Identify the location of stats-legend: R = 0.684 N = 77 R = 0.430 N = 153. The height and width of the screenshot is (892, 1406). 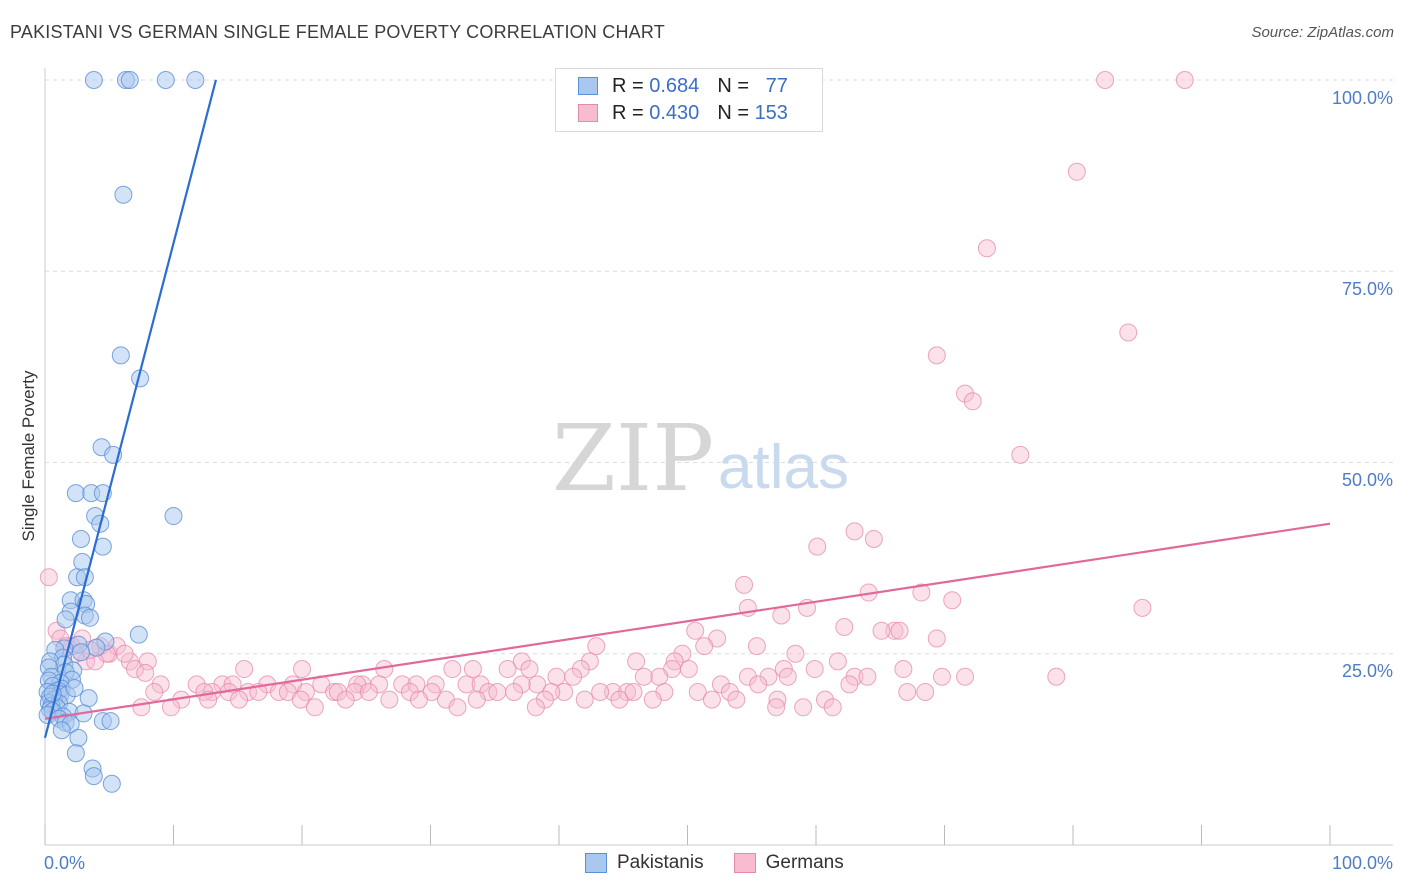
(689, 100).